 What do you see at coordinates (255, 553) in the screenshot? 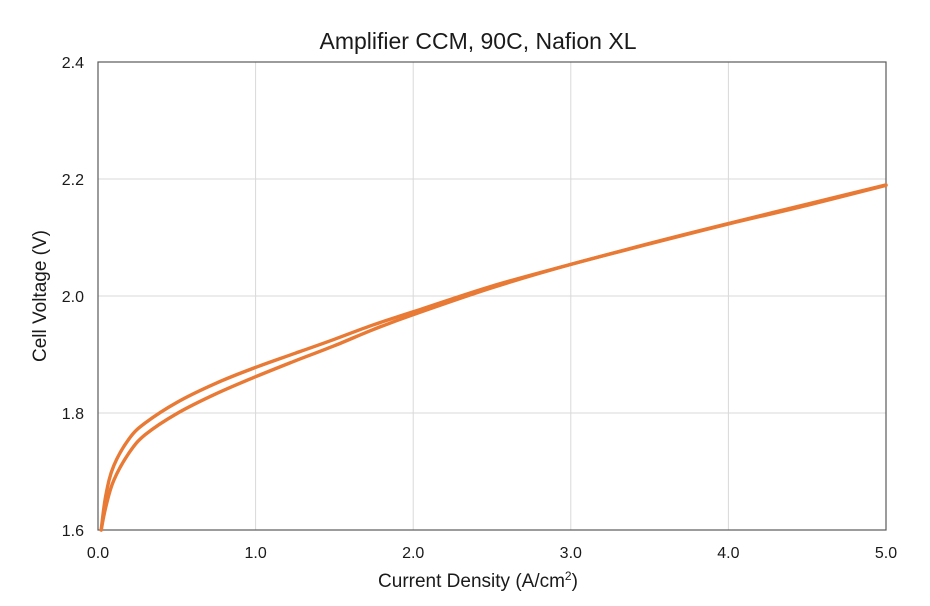
I see `x-tick-label: 1.0` at bounding box center [255, 553].